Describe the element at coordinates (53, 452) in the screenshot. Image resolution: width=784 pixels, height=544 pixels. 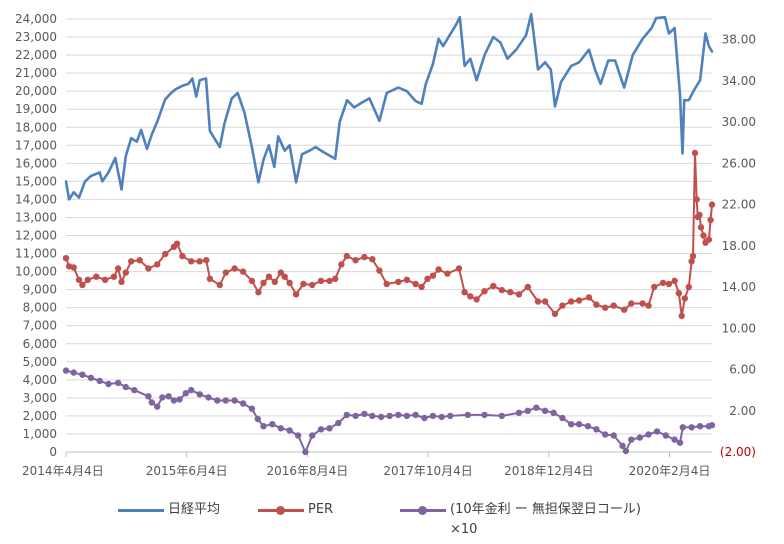
I see `left-tick-label: 0` at that location.